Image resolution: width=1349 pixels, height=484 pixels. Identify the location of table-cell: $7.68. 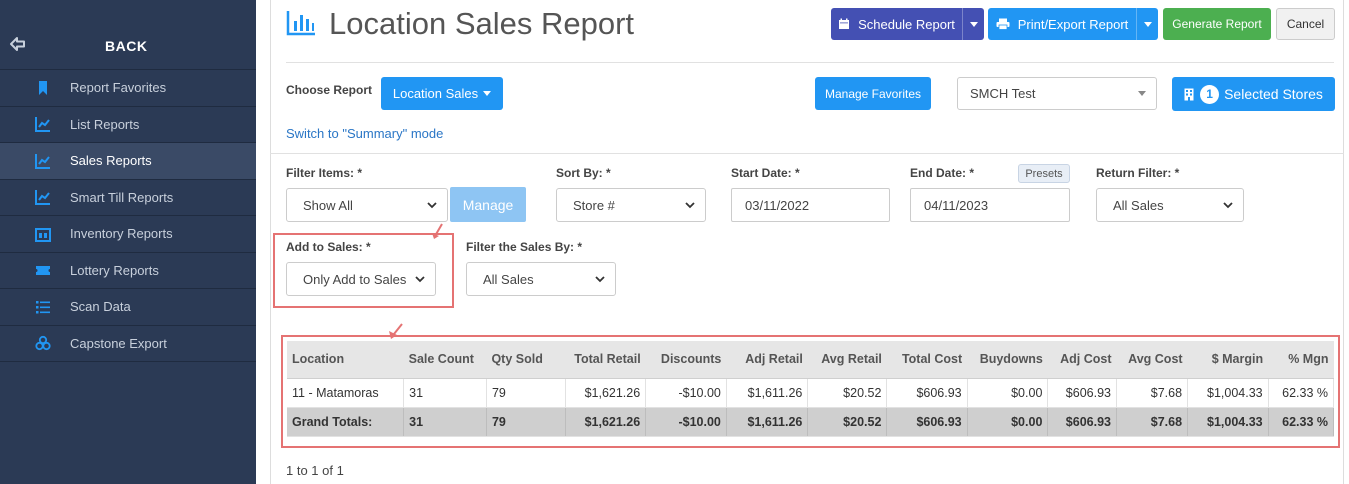
(1152, 393).